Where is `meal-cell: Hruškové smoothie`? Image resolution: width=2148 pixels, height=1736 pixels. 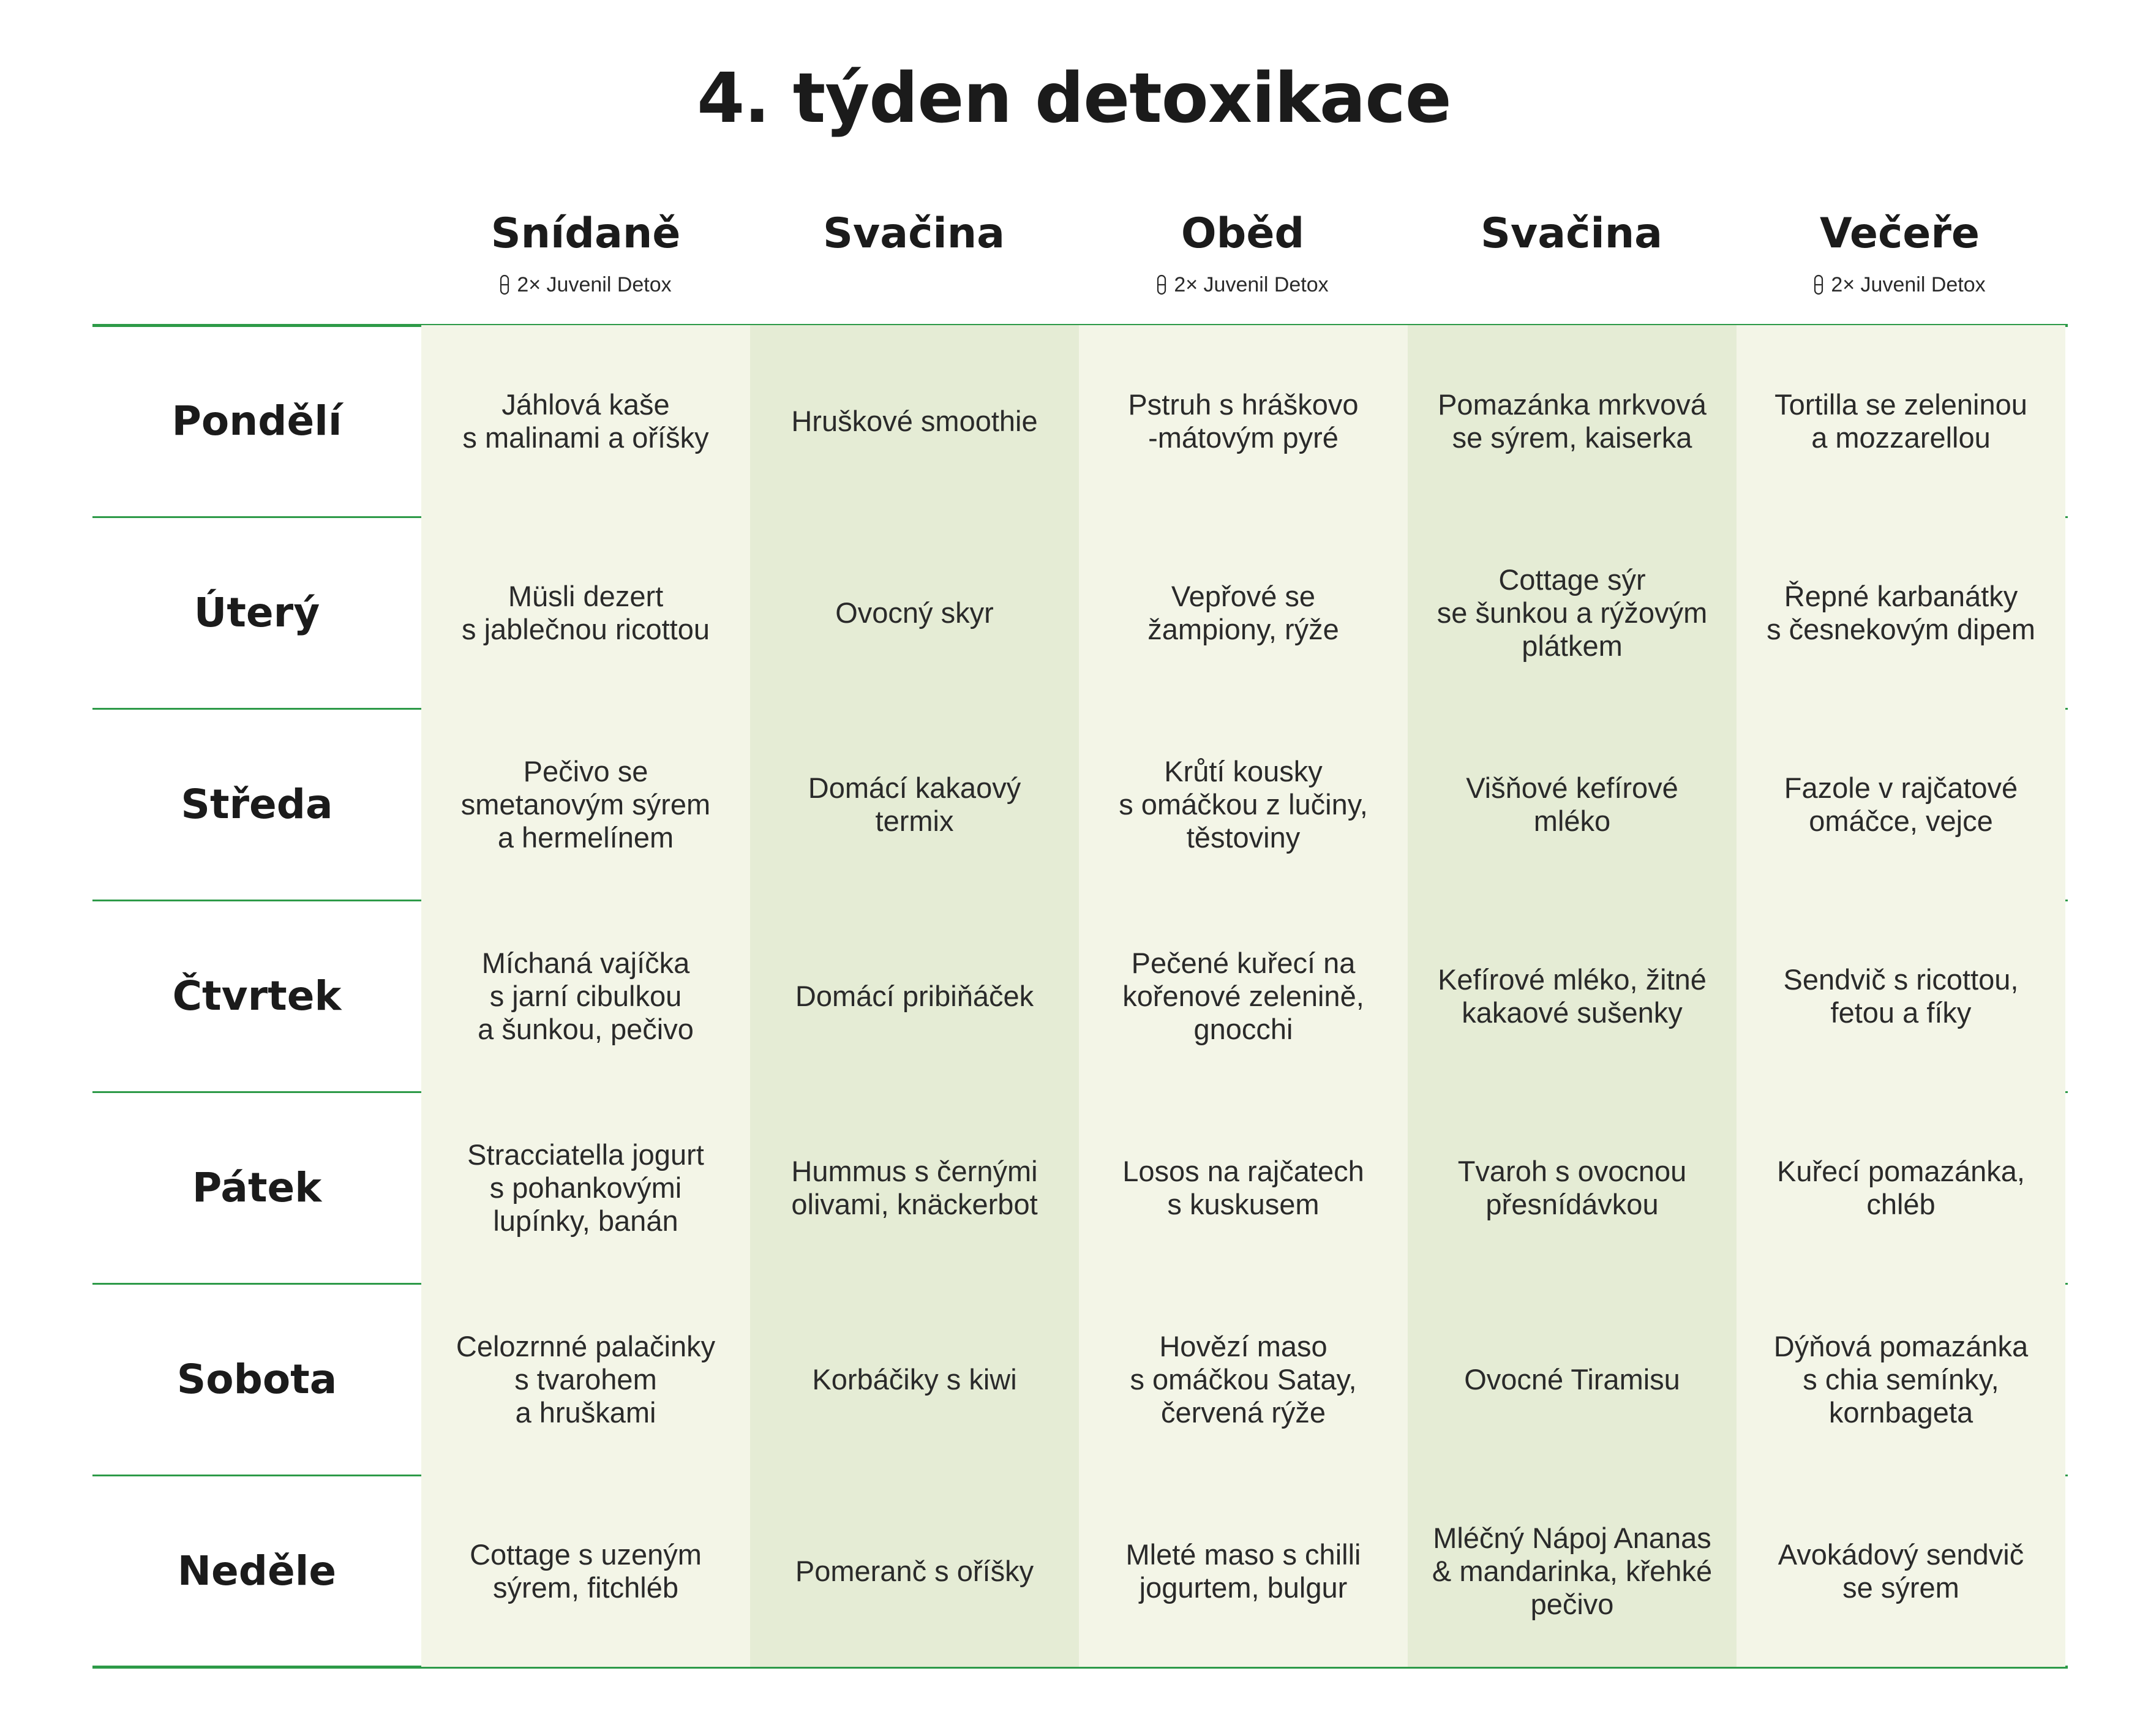
meal-cell: Hruškové smoothie is located at coordinates (915, 421).